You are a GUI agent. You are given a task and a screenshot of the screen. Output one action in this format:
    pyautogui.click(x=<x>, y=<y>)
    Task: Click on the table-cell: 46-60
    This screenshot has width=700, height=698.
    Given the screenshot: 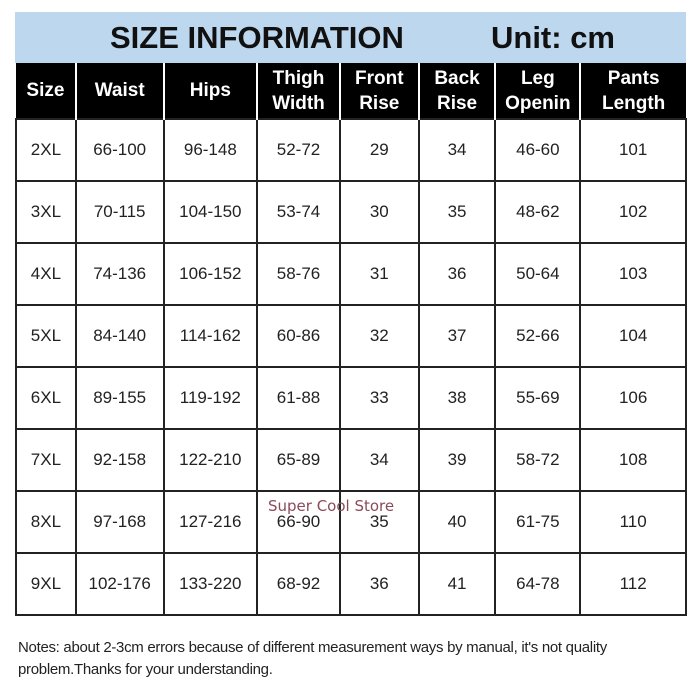 What is the action you would take?
    pyautogui.click(x=538, y=150)
    